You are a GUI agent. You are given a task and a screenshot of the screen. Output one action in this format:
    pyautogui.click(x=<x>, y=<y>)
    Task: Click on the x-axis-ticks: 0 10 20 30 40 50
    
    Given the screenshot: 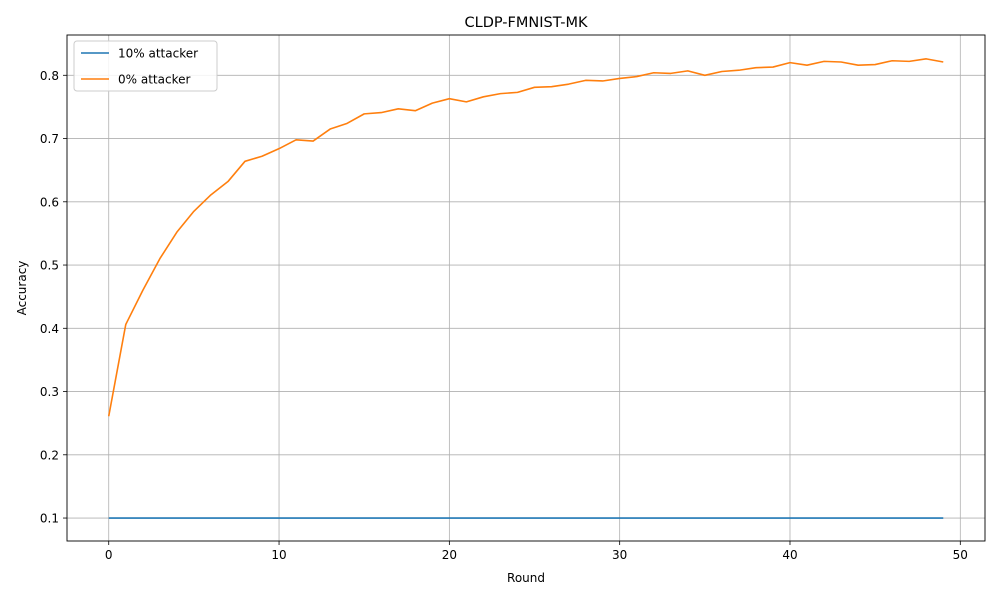 What is the action you would take?
    pyautogui.click(x=536, y=551)
    